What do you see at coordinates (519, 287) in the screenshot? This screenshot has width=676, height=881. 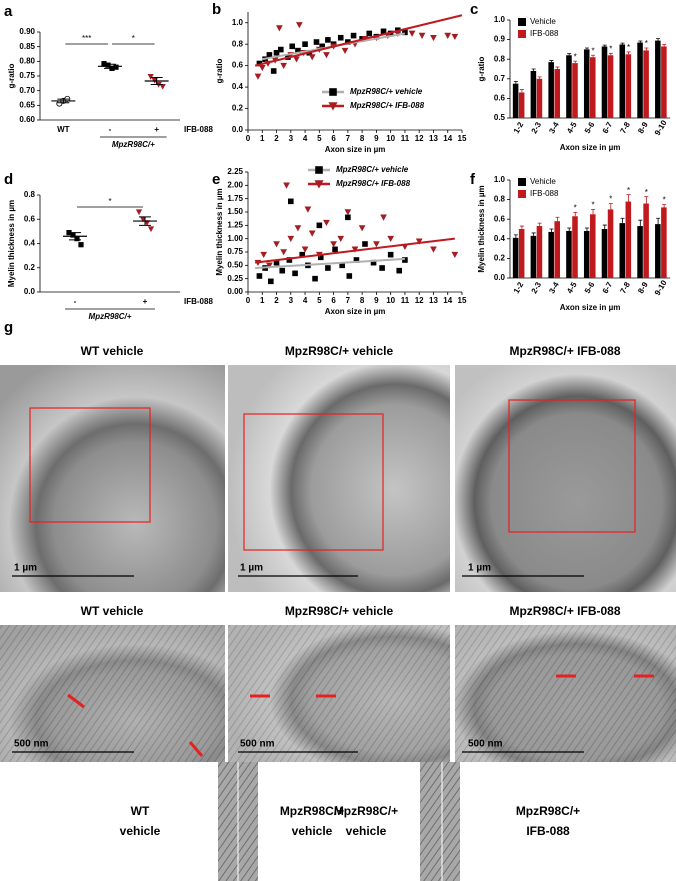 I see `x-tick-label: 1-2` at bounding box center [519, 287].